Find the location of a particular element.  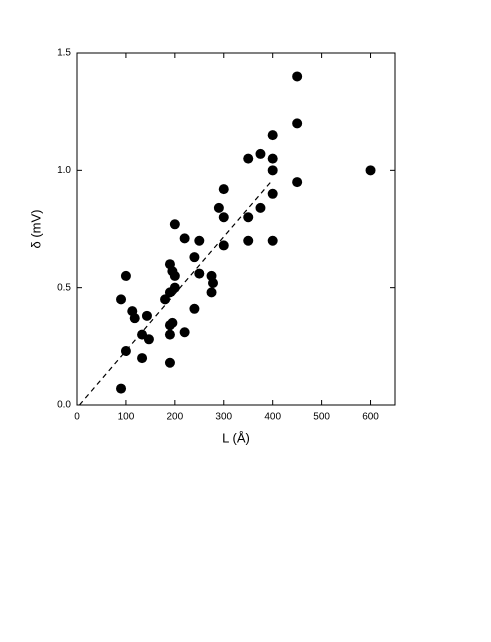

x-tick-label: 100 is located at coordinates (126, 417).